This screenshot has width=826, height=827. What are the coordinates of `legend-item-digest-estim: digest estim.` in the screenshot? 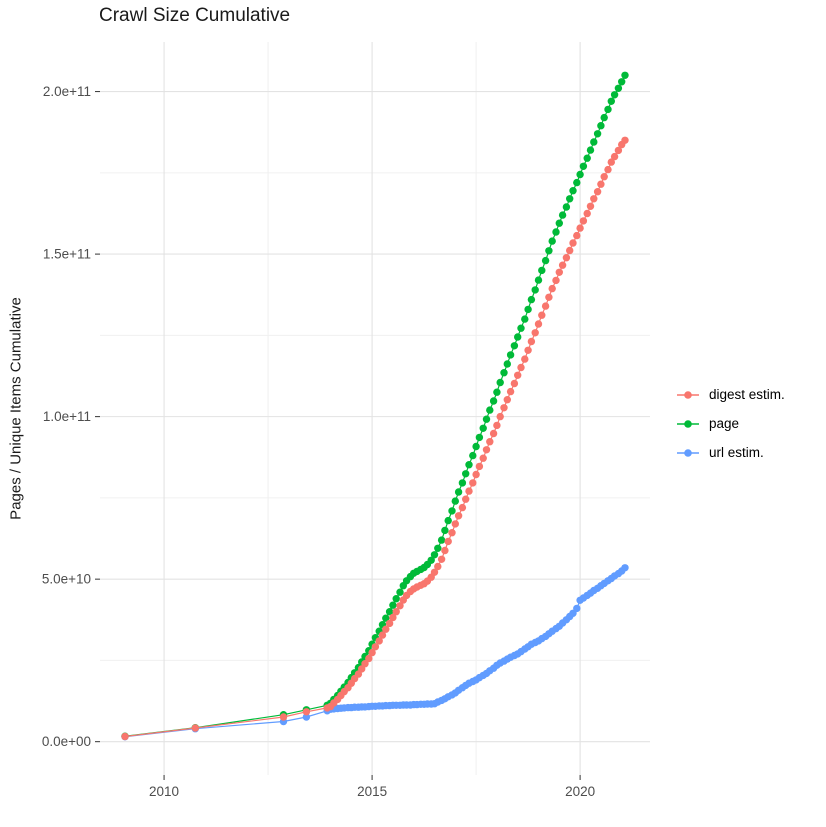 It's located at (730, 394).